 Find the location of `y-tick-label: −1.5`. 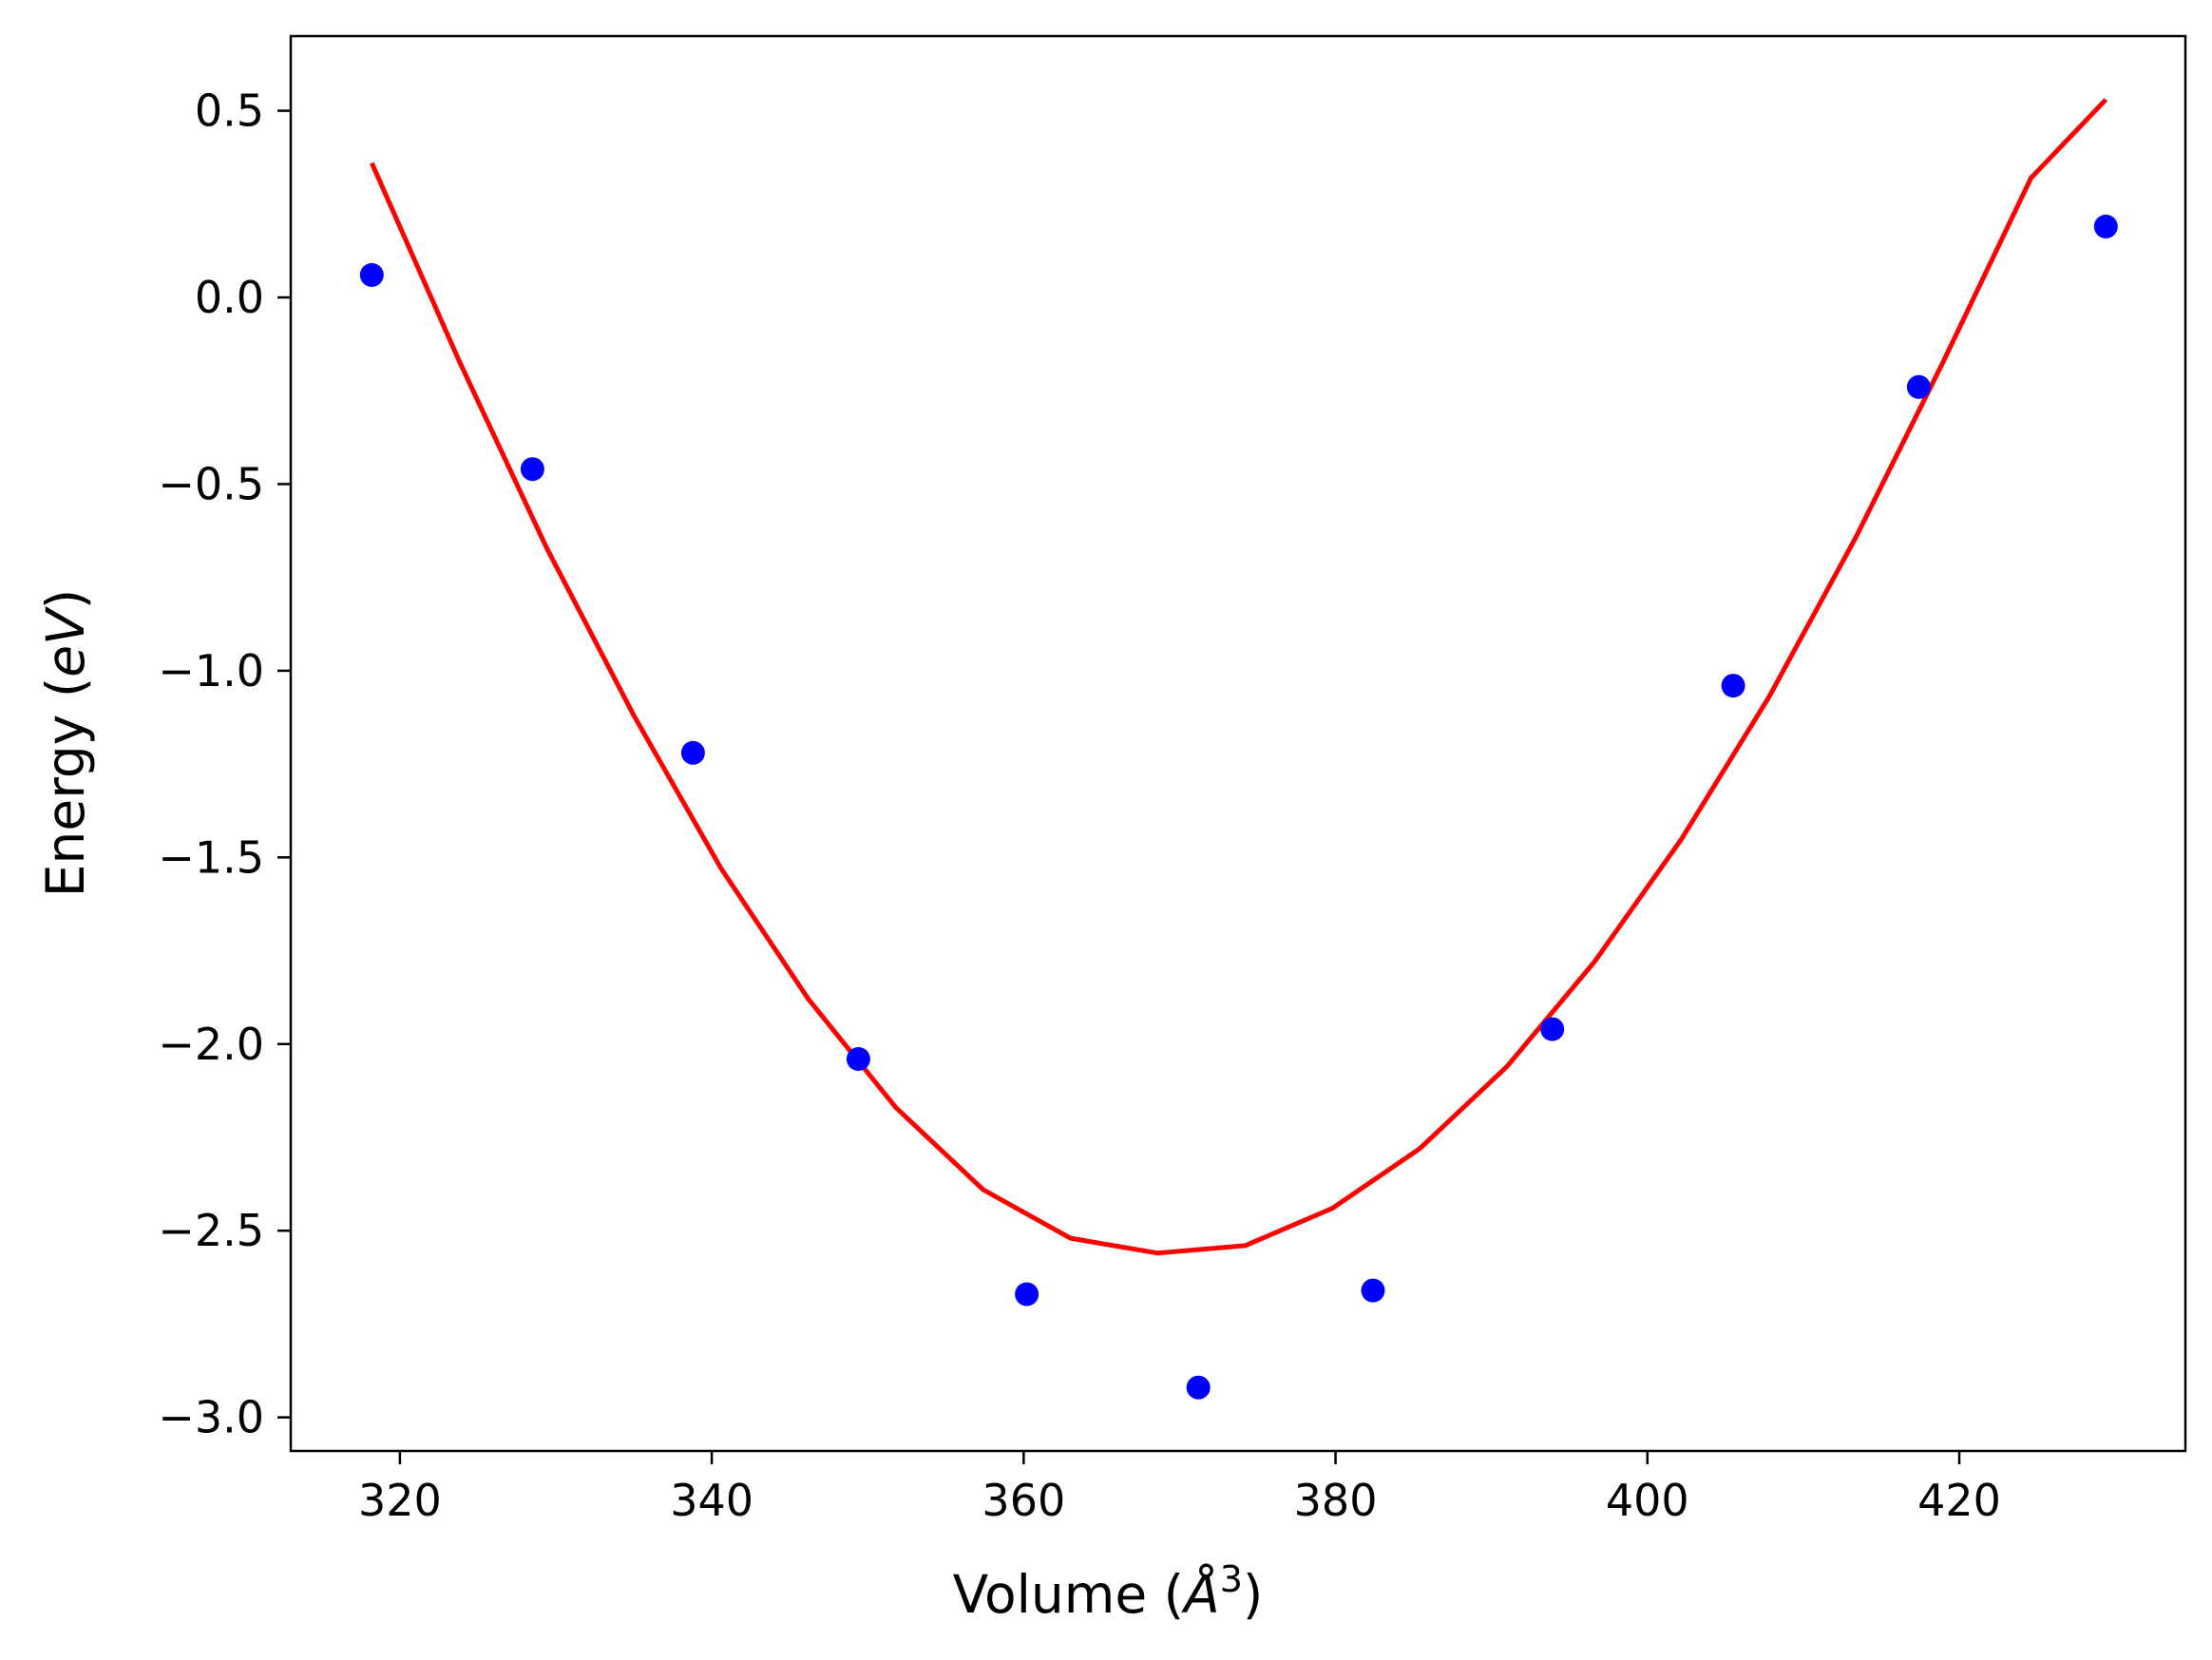

y-tick-label: −1.5 is located at coordinates (211, 857).